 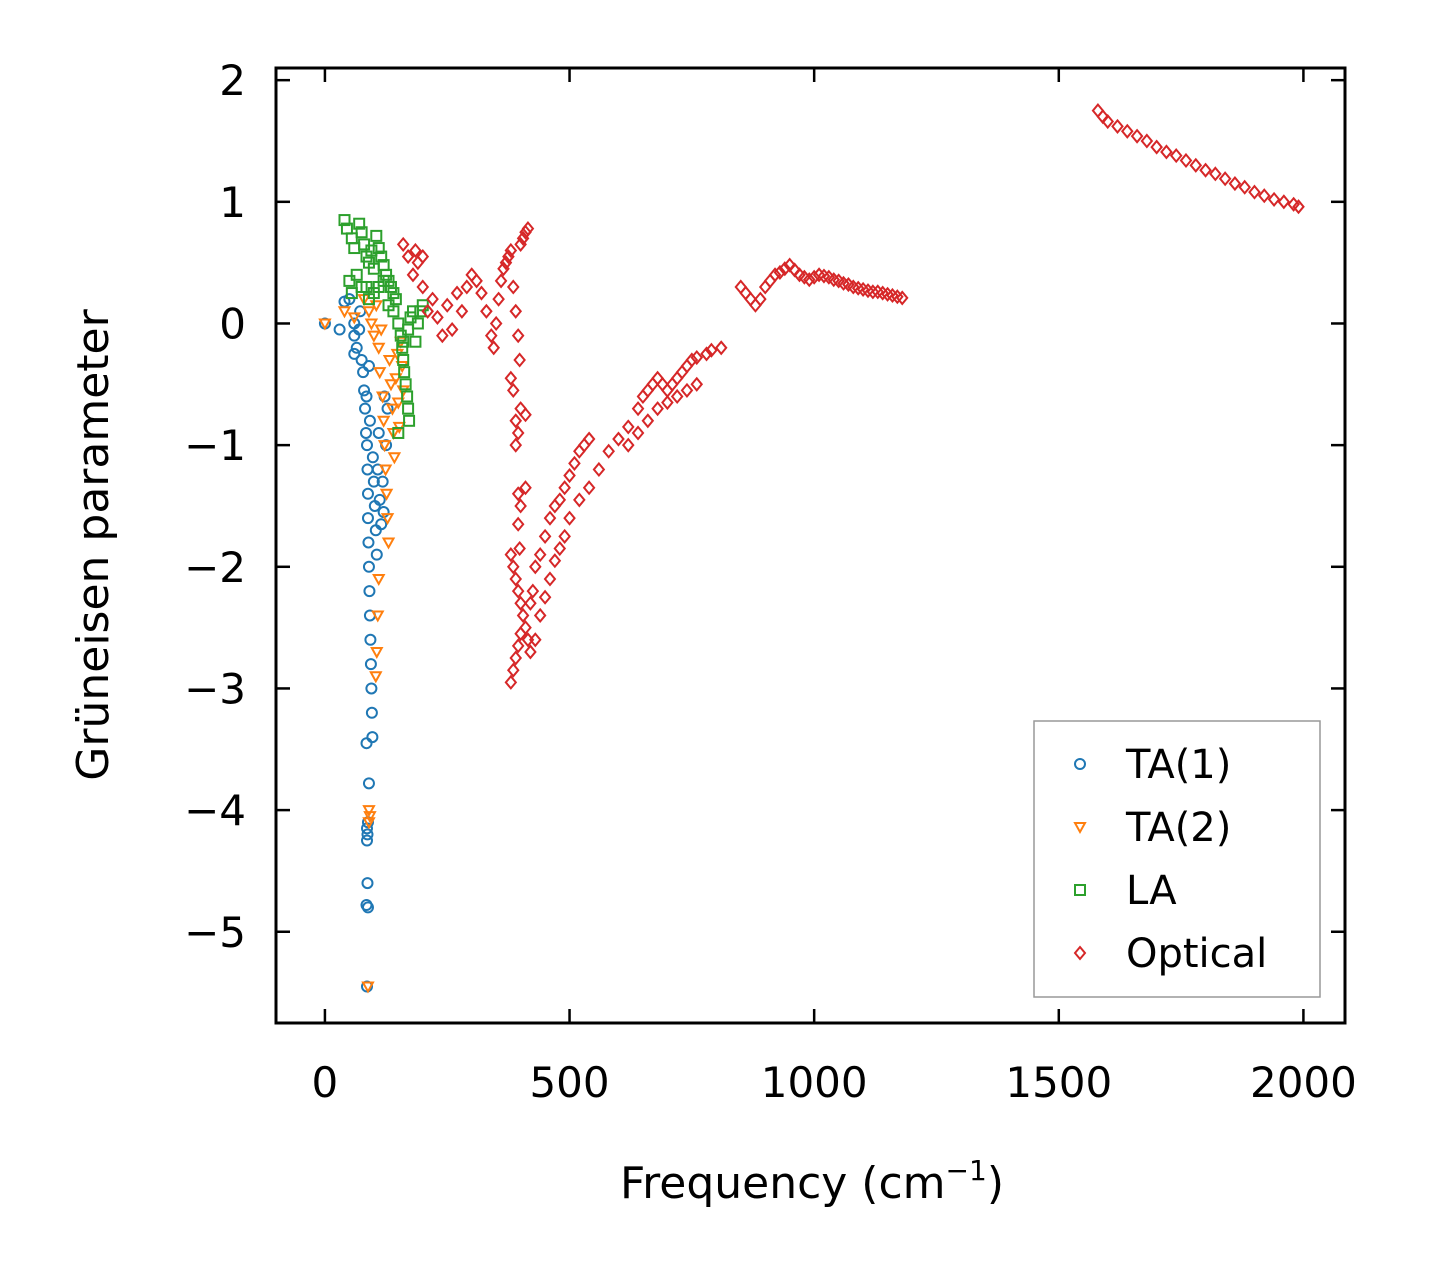 I want to click on legend-box, so click(x=1177, y=859).